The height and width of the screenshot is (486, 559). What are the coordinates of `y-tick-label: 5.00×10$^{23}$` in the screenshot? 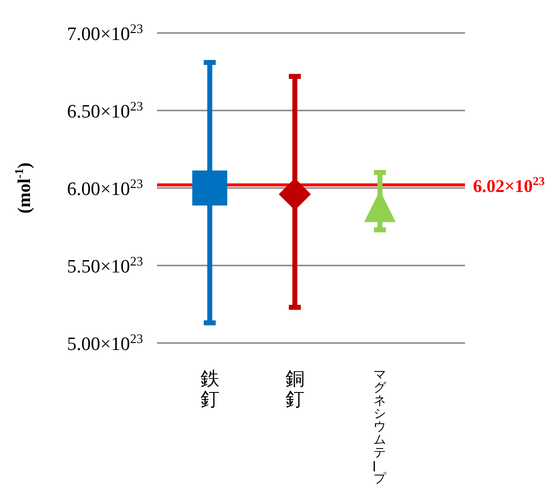 It's located at (105, 342).